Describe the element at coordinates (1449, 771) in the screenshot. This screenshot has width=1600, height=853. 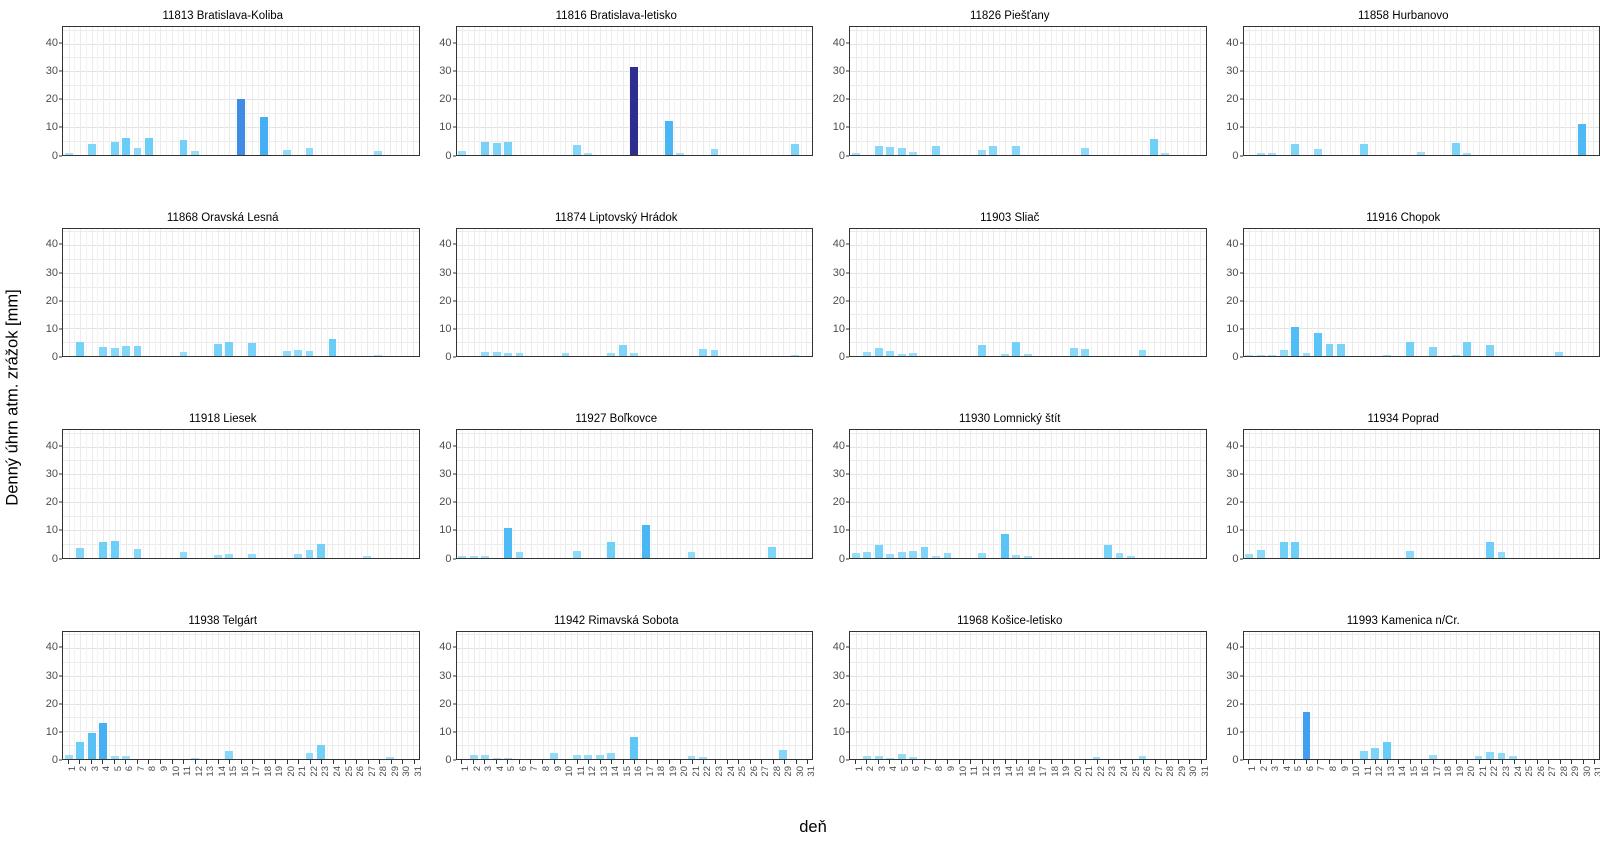
I see `x-tick-label: 18` at that location.